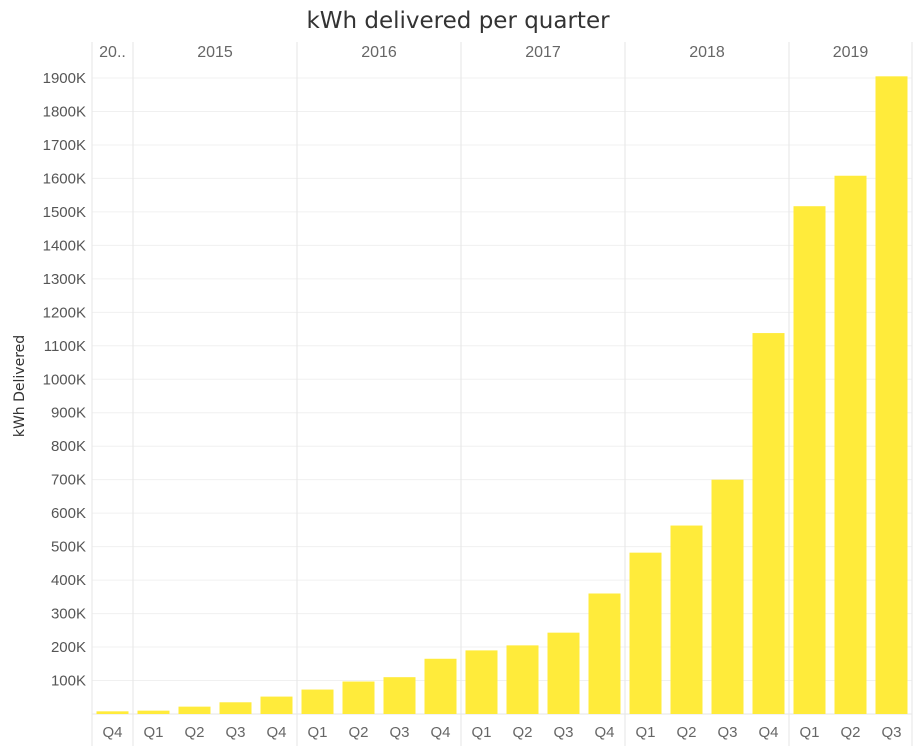 Image resolution: width=922 pixels, height=748 pixels. I want to click on y-tick-label: 1600K, so click(64, 178).